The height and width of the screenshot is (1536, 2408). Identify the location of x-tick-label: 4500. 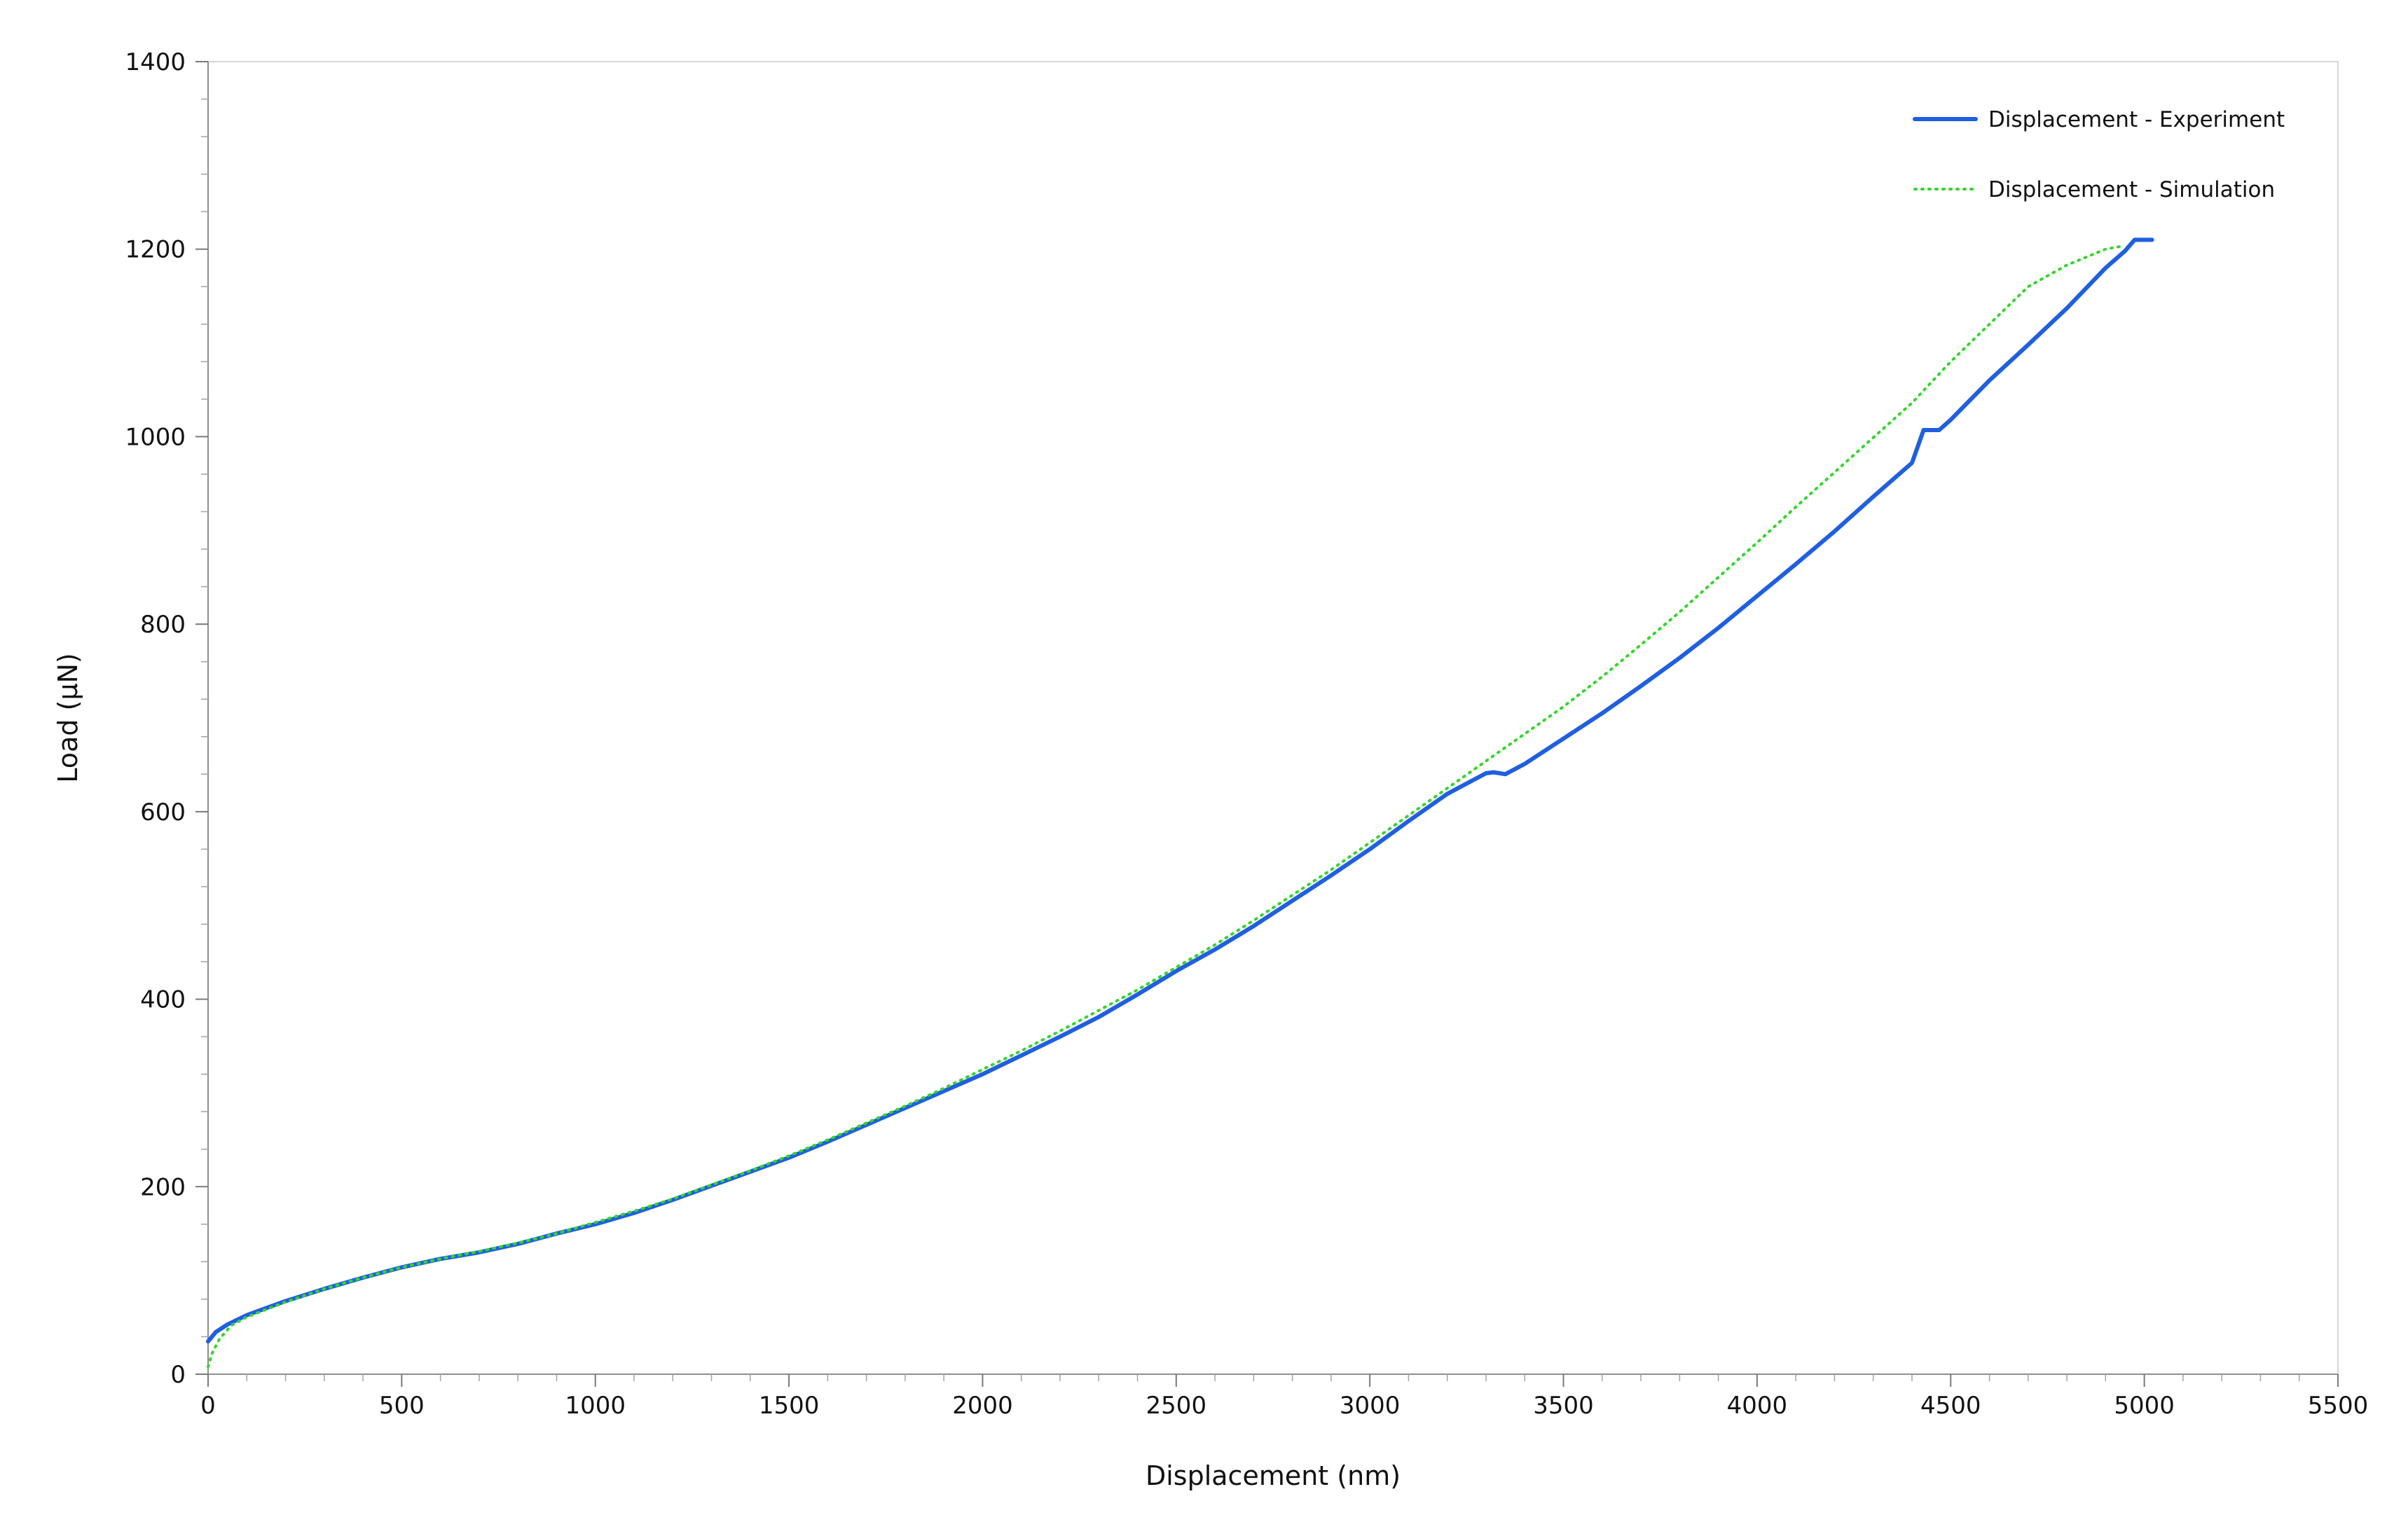
(1950, 1406).